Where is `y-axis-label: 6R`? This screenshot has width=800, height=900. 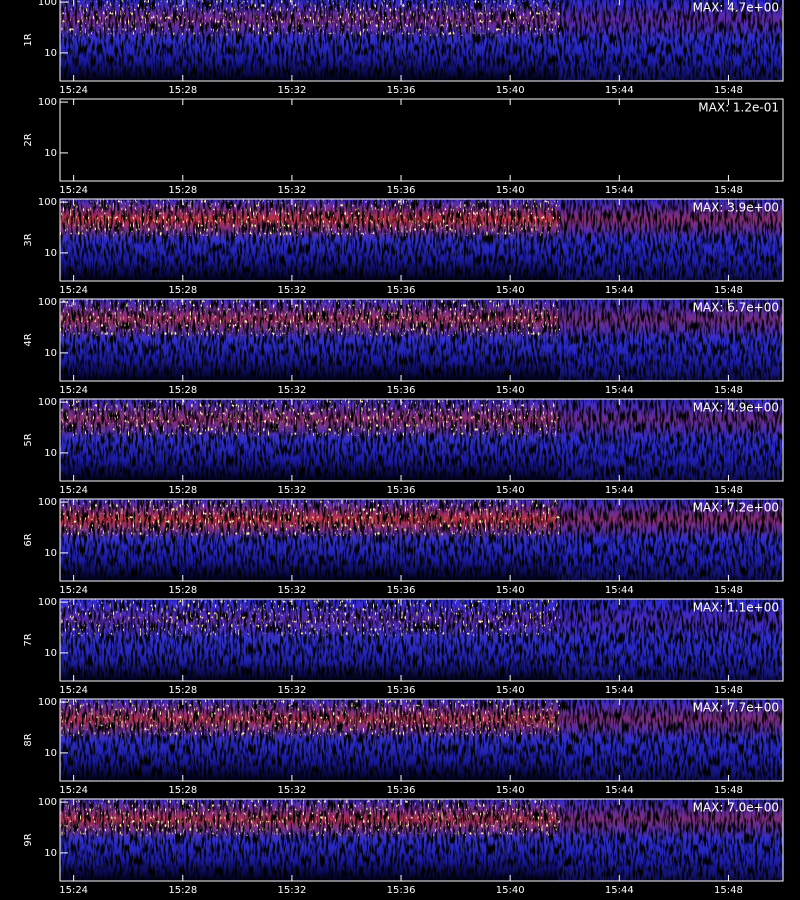 y-axis-label: 6R is located at coordinates (28, 539).